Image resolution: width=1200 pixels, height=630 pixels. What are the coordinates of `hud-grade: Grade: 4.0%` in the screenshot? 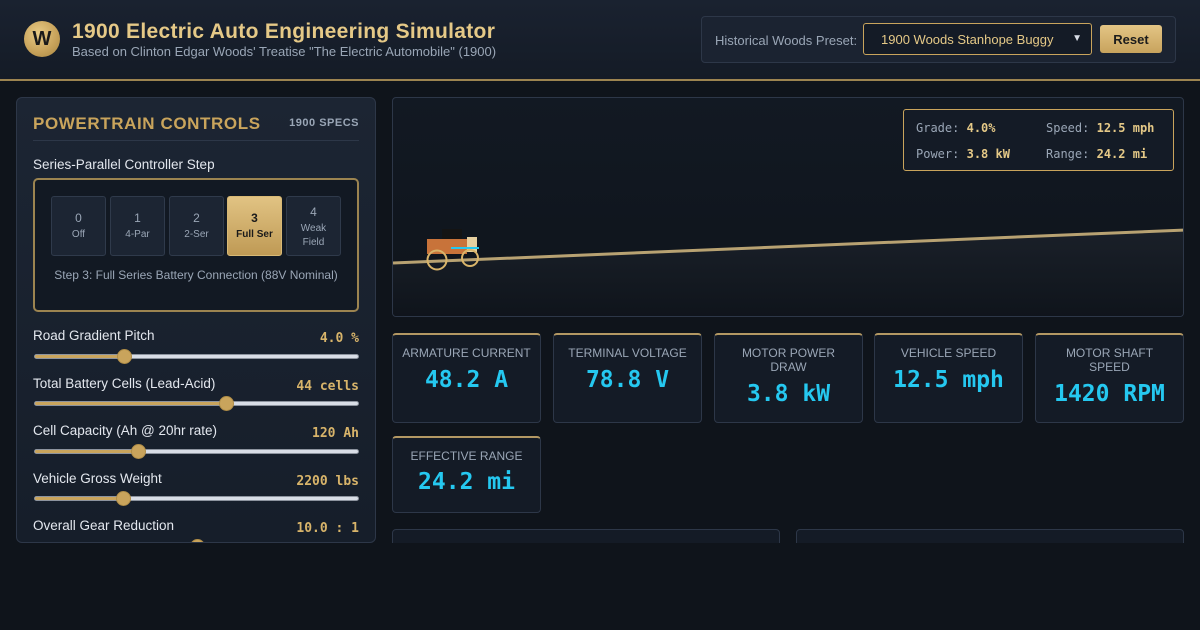 It's located at (956, 128).